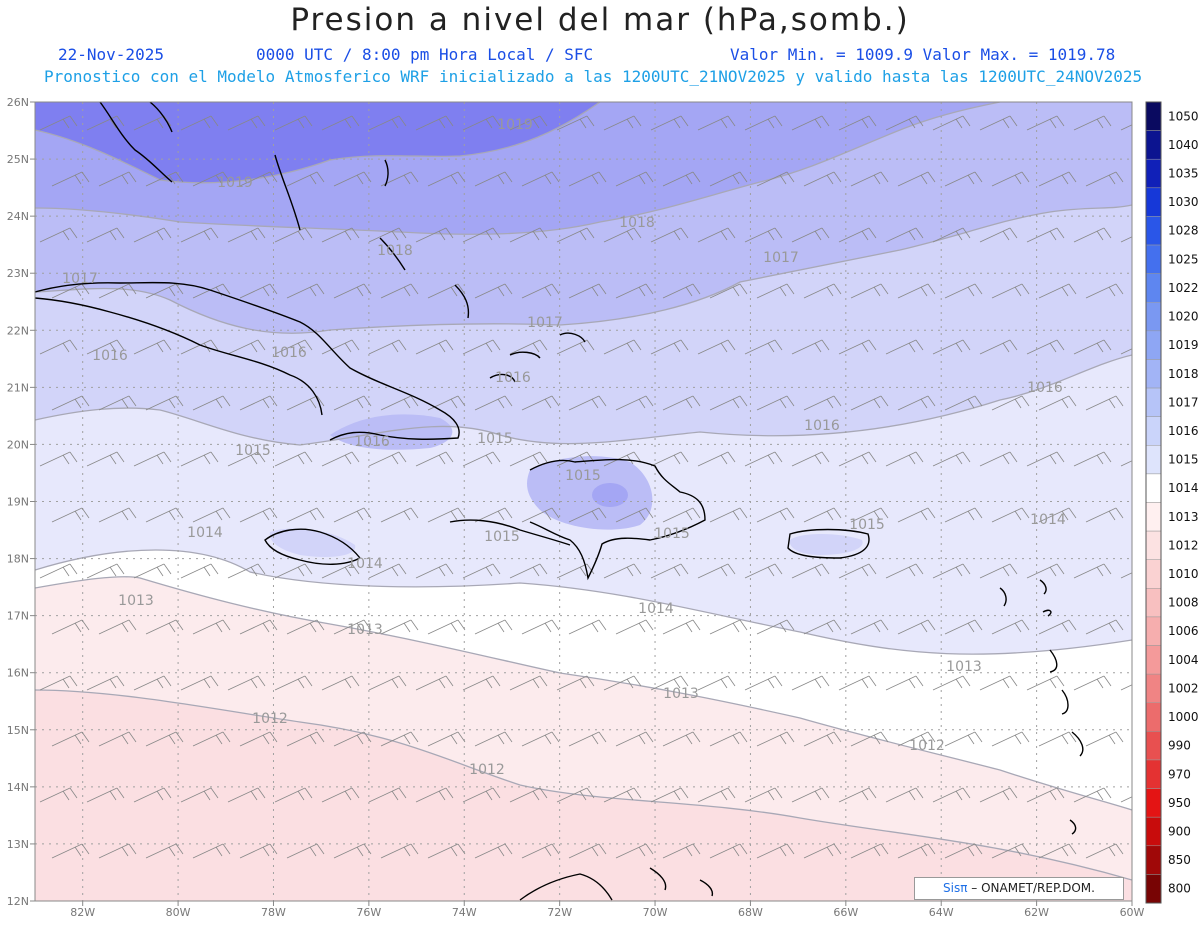 This screenshot has height=927, width=1200. I want to click on coastline-south-america, so click(616, 884).